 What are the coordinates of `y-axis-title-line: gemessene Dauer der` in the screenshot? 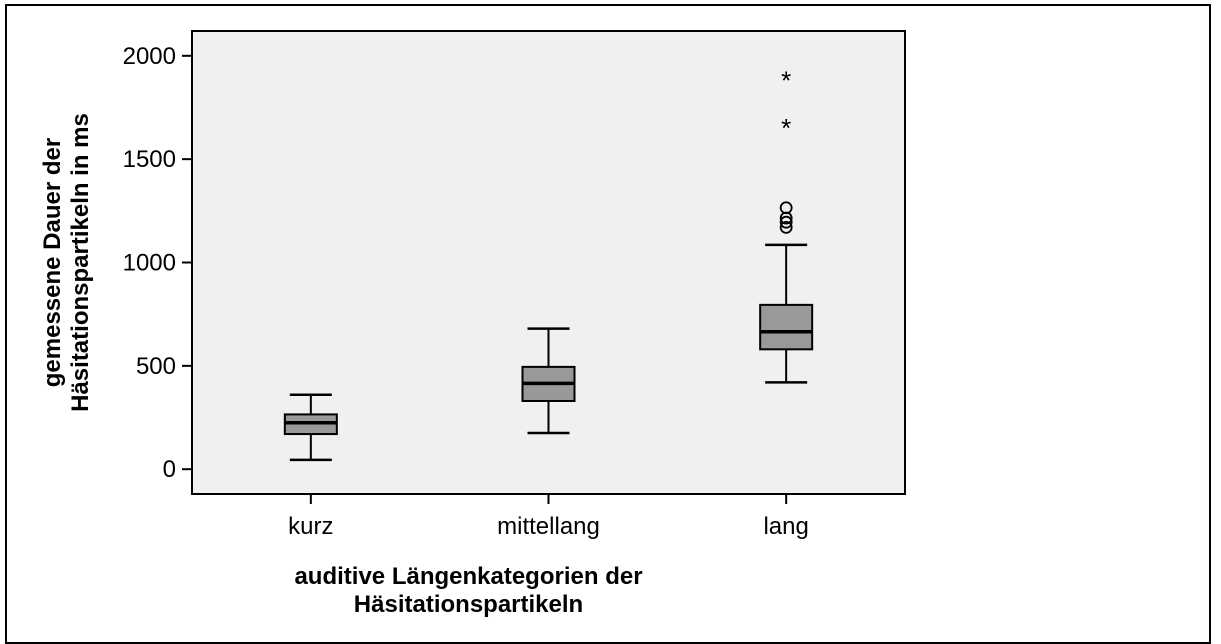 It's located at (52, 262).